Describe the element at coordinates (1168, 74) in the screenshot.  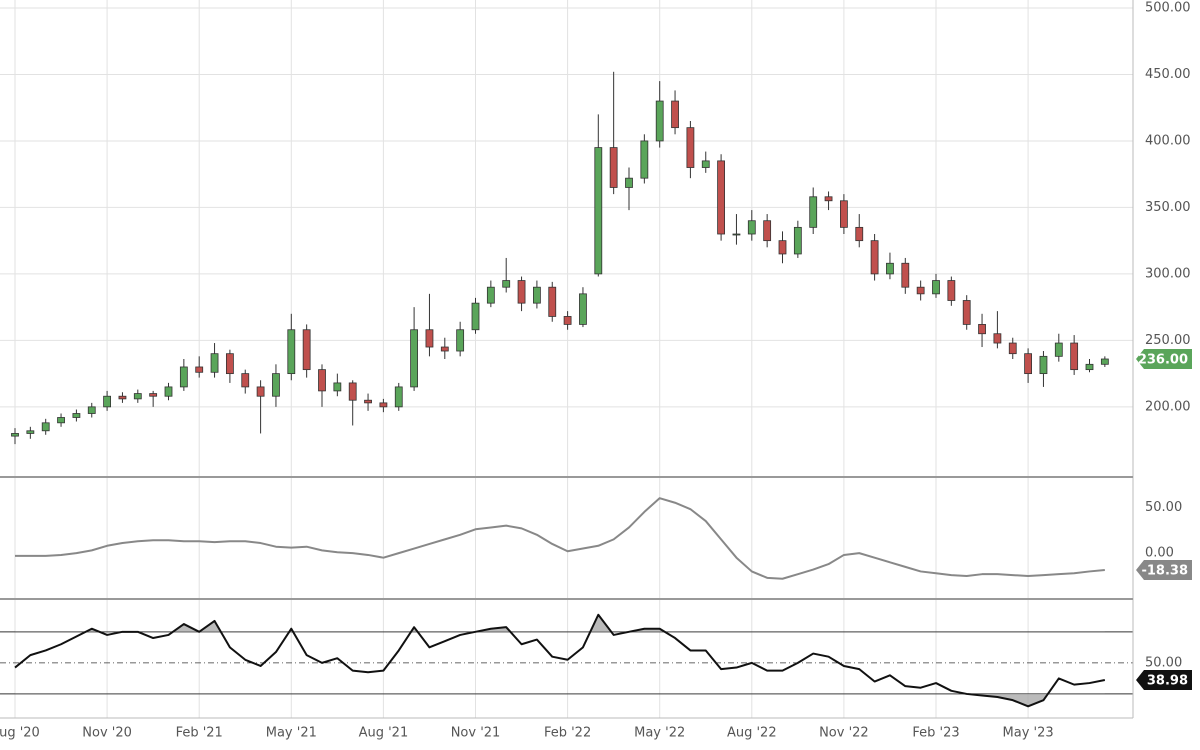
I see `y-tick-label: 450.00` at that location.